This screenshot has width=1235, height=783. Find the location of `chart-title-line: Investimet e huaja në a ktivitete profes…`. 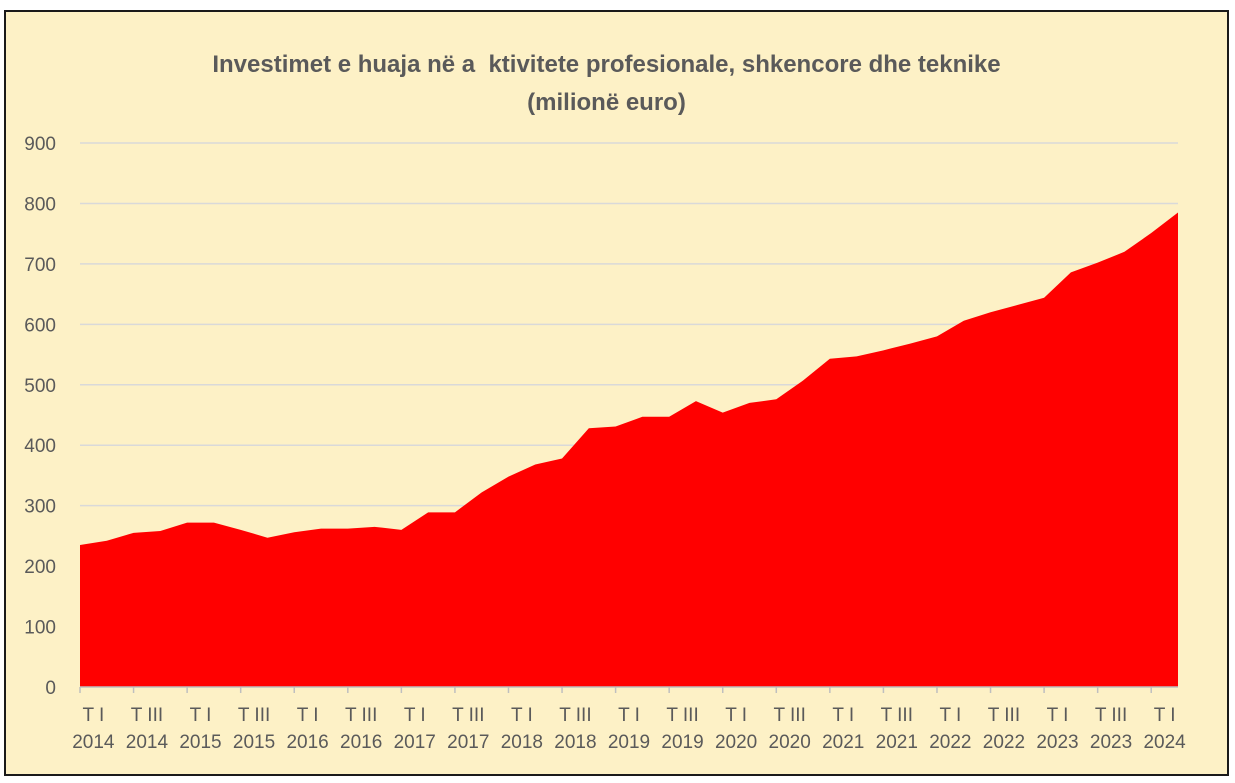

chart-title-line: Investimet e huaja në a ktivitete profes… is located at coordinates (606, 64).